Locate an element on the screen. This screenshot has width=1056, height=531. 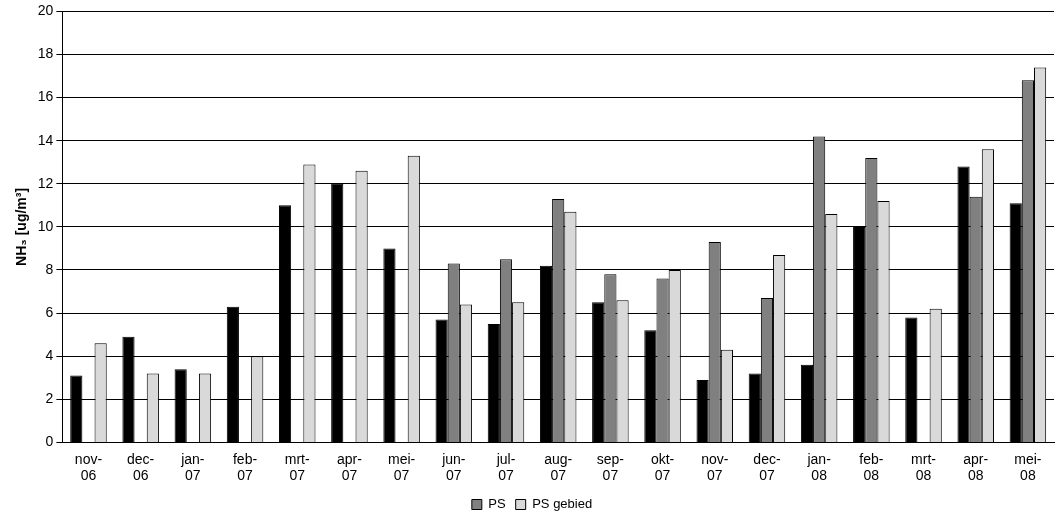
y-axis-title: NH₃ [ug/m³] is located at coordinates (21, 226).